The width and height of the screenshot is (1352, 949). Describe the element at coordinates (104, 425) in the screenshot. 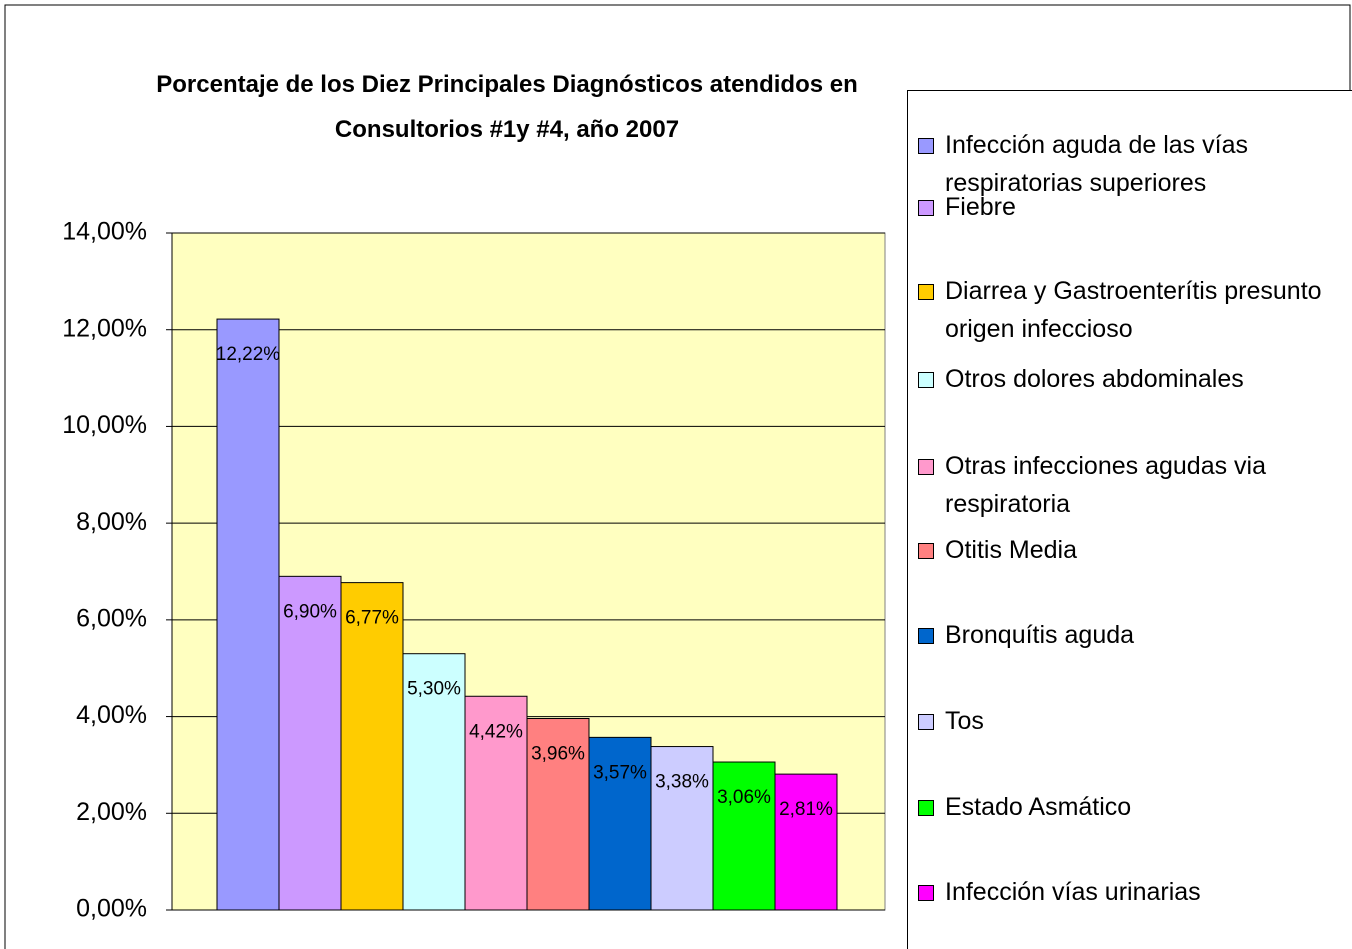

I see `y-tick-label: 10,00%` at that location.